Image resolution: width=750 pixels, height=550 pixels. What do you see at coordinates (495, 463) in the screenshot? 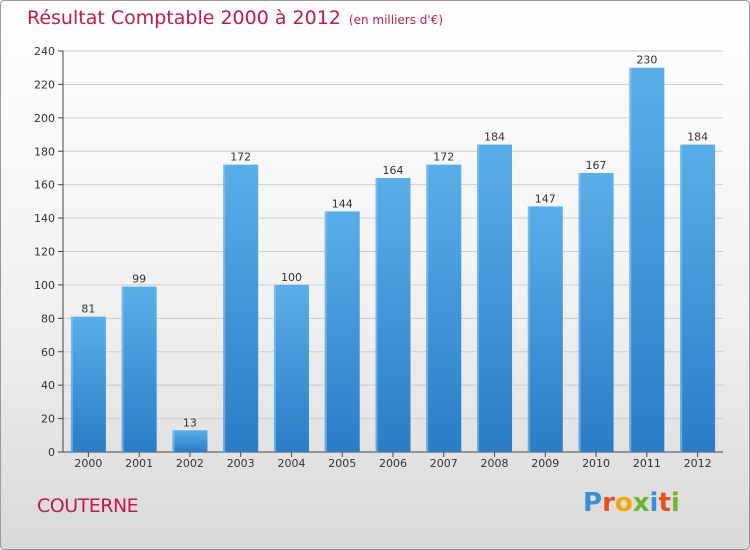
I see `x-tick-label-2008: 2008` at bounding box center [495, 463].